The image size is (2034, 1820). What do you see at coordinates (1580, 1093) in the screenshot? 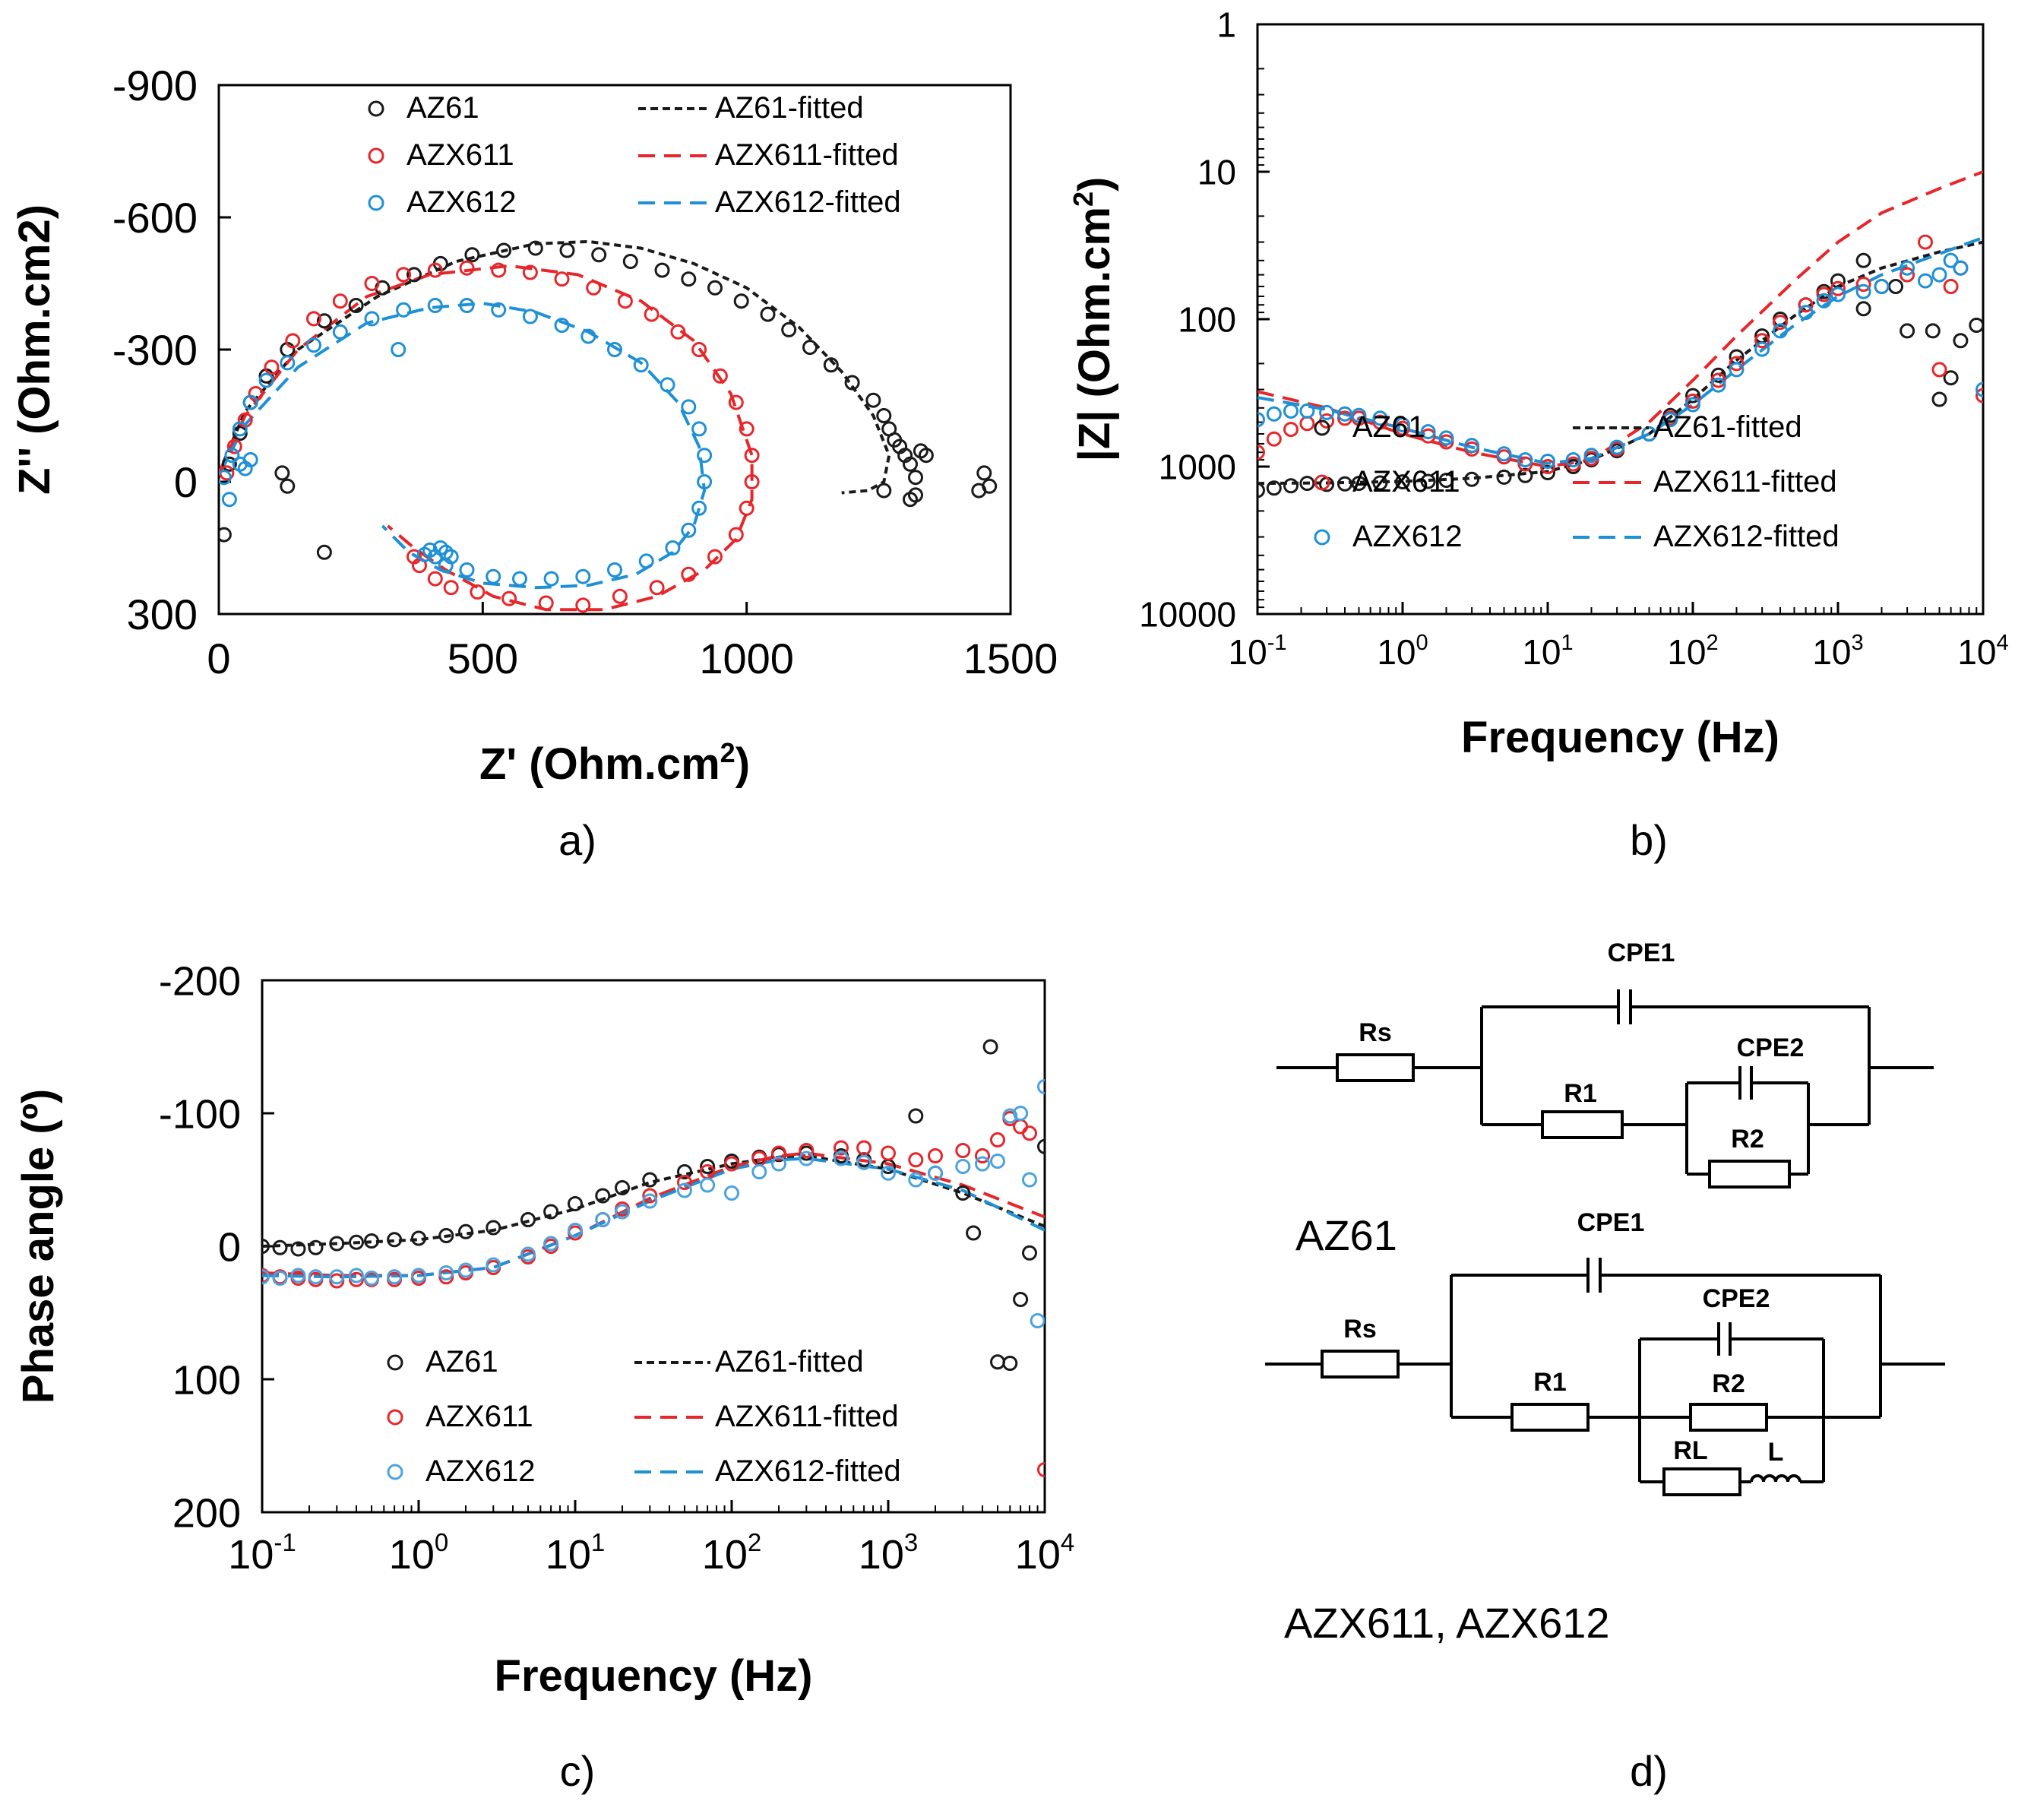
I see `label-r1: R1` at bounding box center [1580, 1093].